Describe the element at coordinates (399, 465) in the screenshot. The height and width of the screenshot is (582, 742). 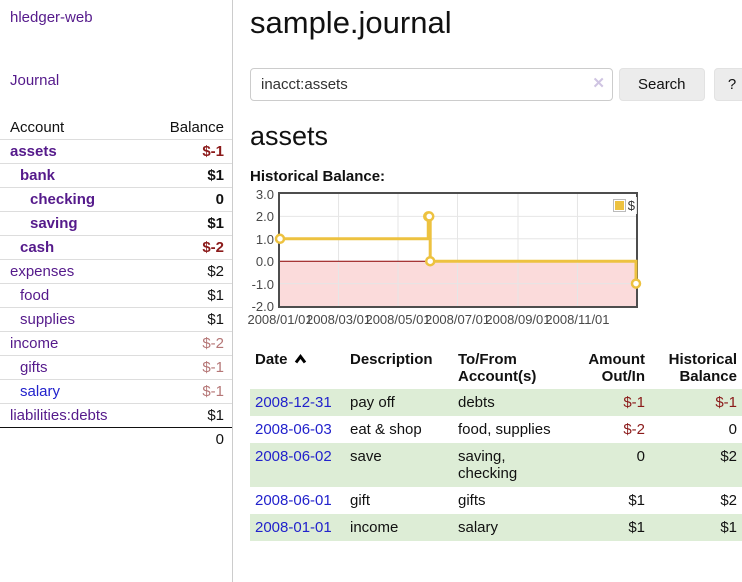
I see `transaction-description: save` at that location.